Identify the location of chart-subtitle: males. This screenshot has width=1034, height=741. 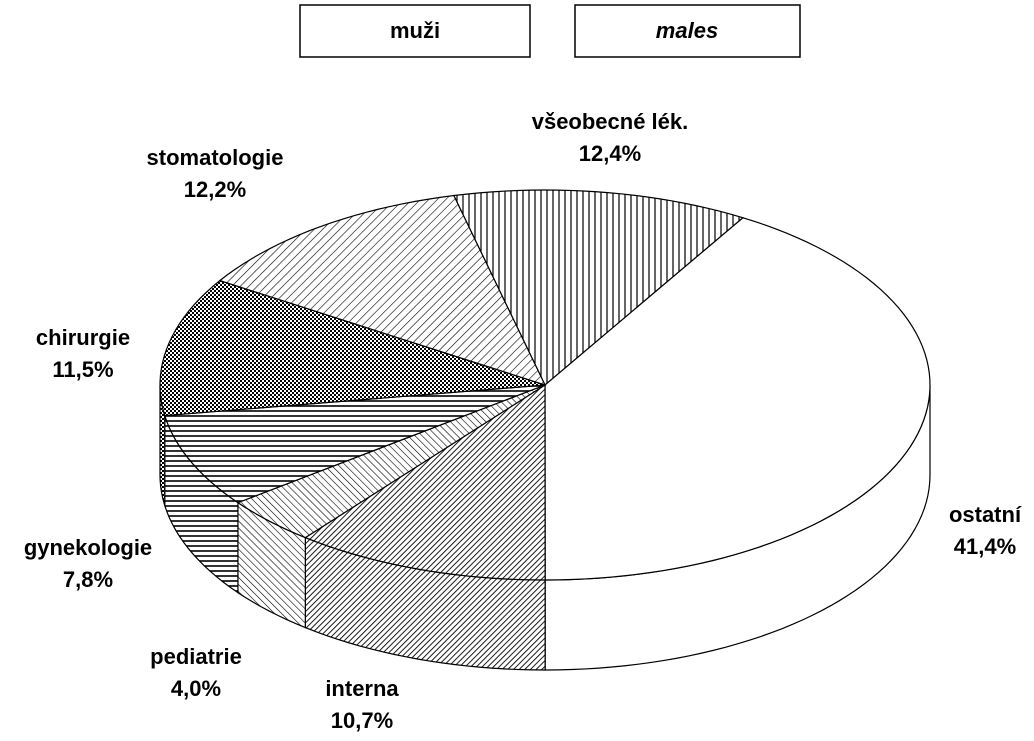
(687, 30).